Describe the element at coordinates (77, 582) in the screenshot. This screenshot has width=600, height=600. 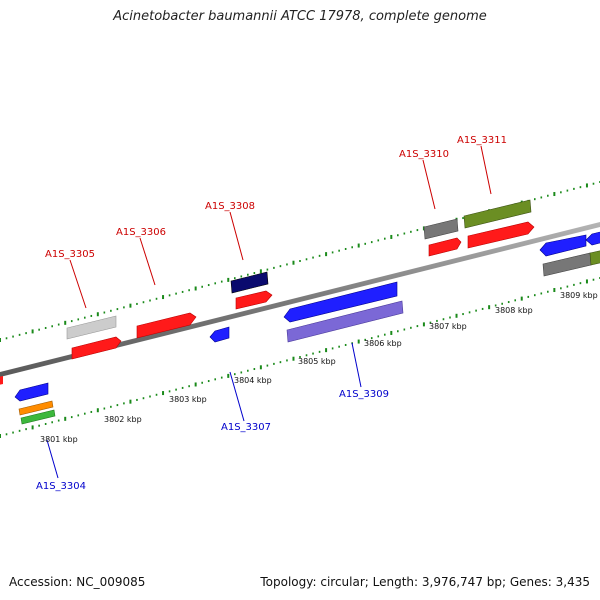
I see `accession-text: Accession: NC_009085` at that location.